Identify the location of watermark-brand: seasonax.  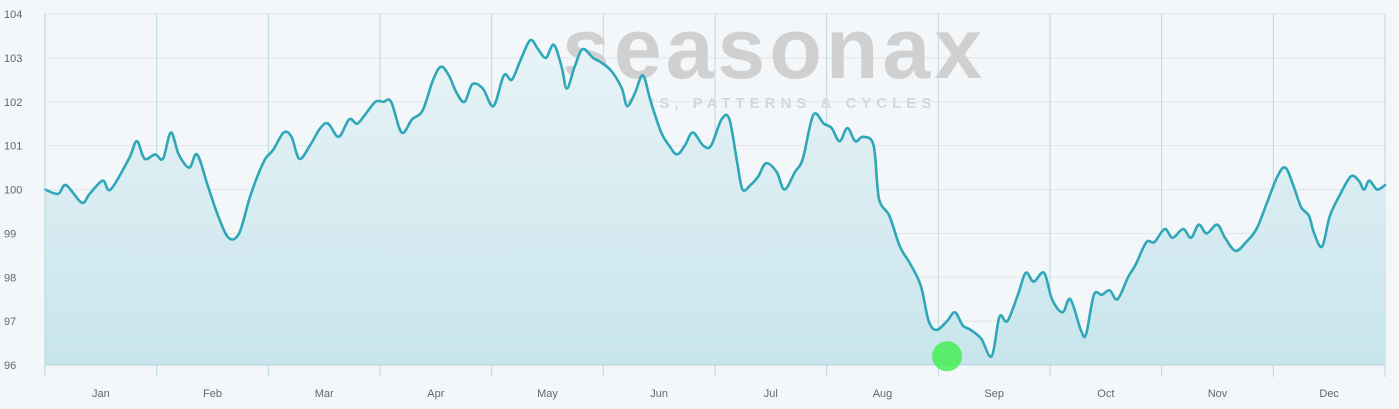
(774, 49).